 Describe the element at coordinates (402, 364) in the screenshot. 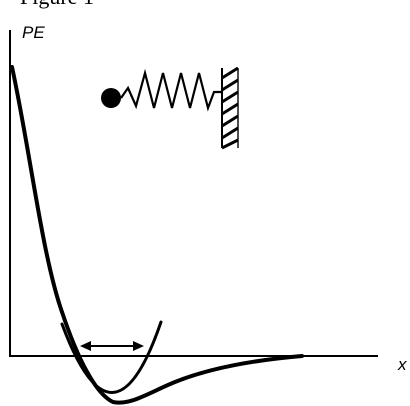

I see `x-axis-label: x` at that location.